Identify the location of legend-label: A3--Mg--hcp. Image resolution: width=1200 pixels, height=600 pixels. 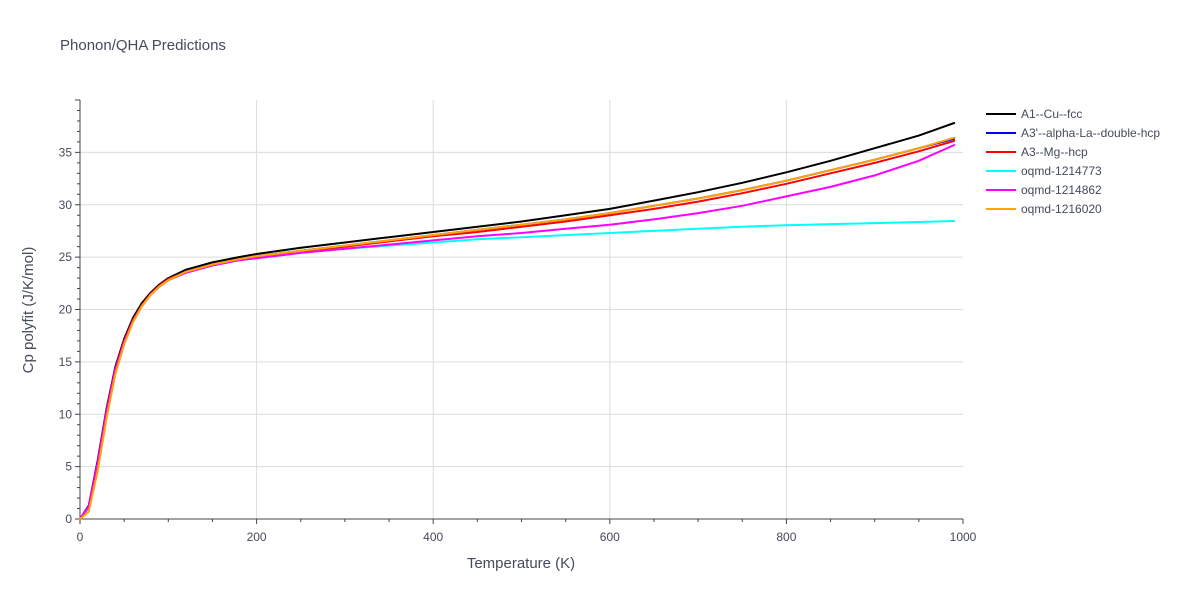
(1054, 152).